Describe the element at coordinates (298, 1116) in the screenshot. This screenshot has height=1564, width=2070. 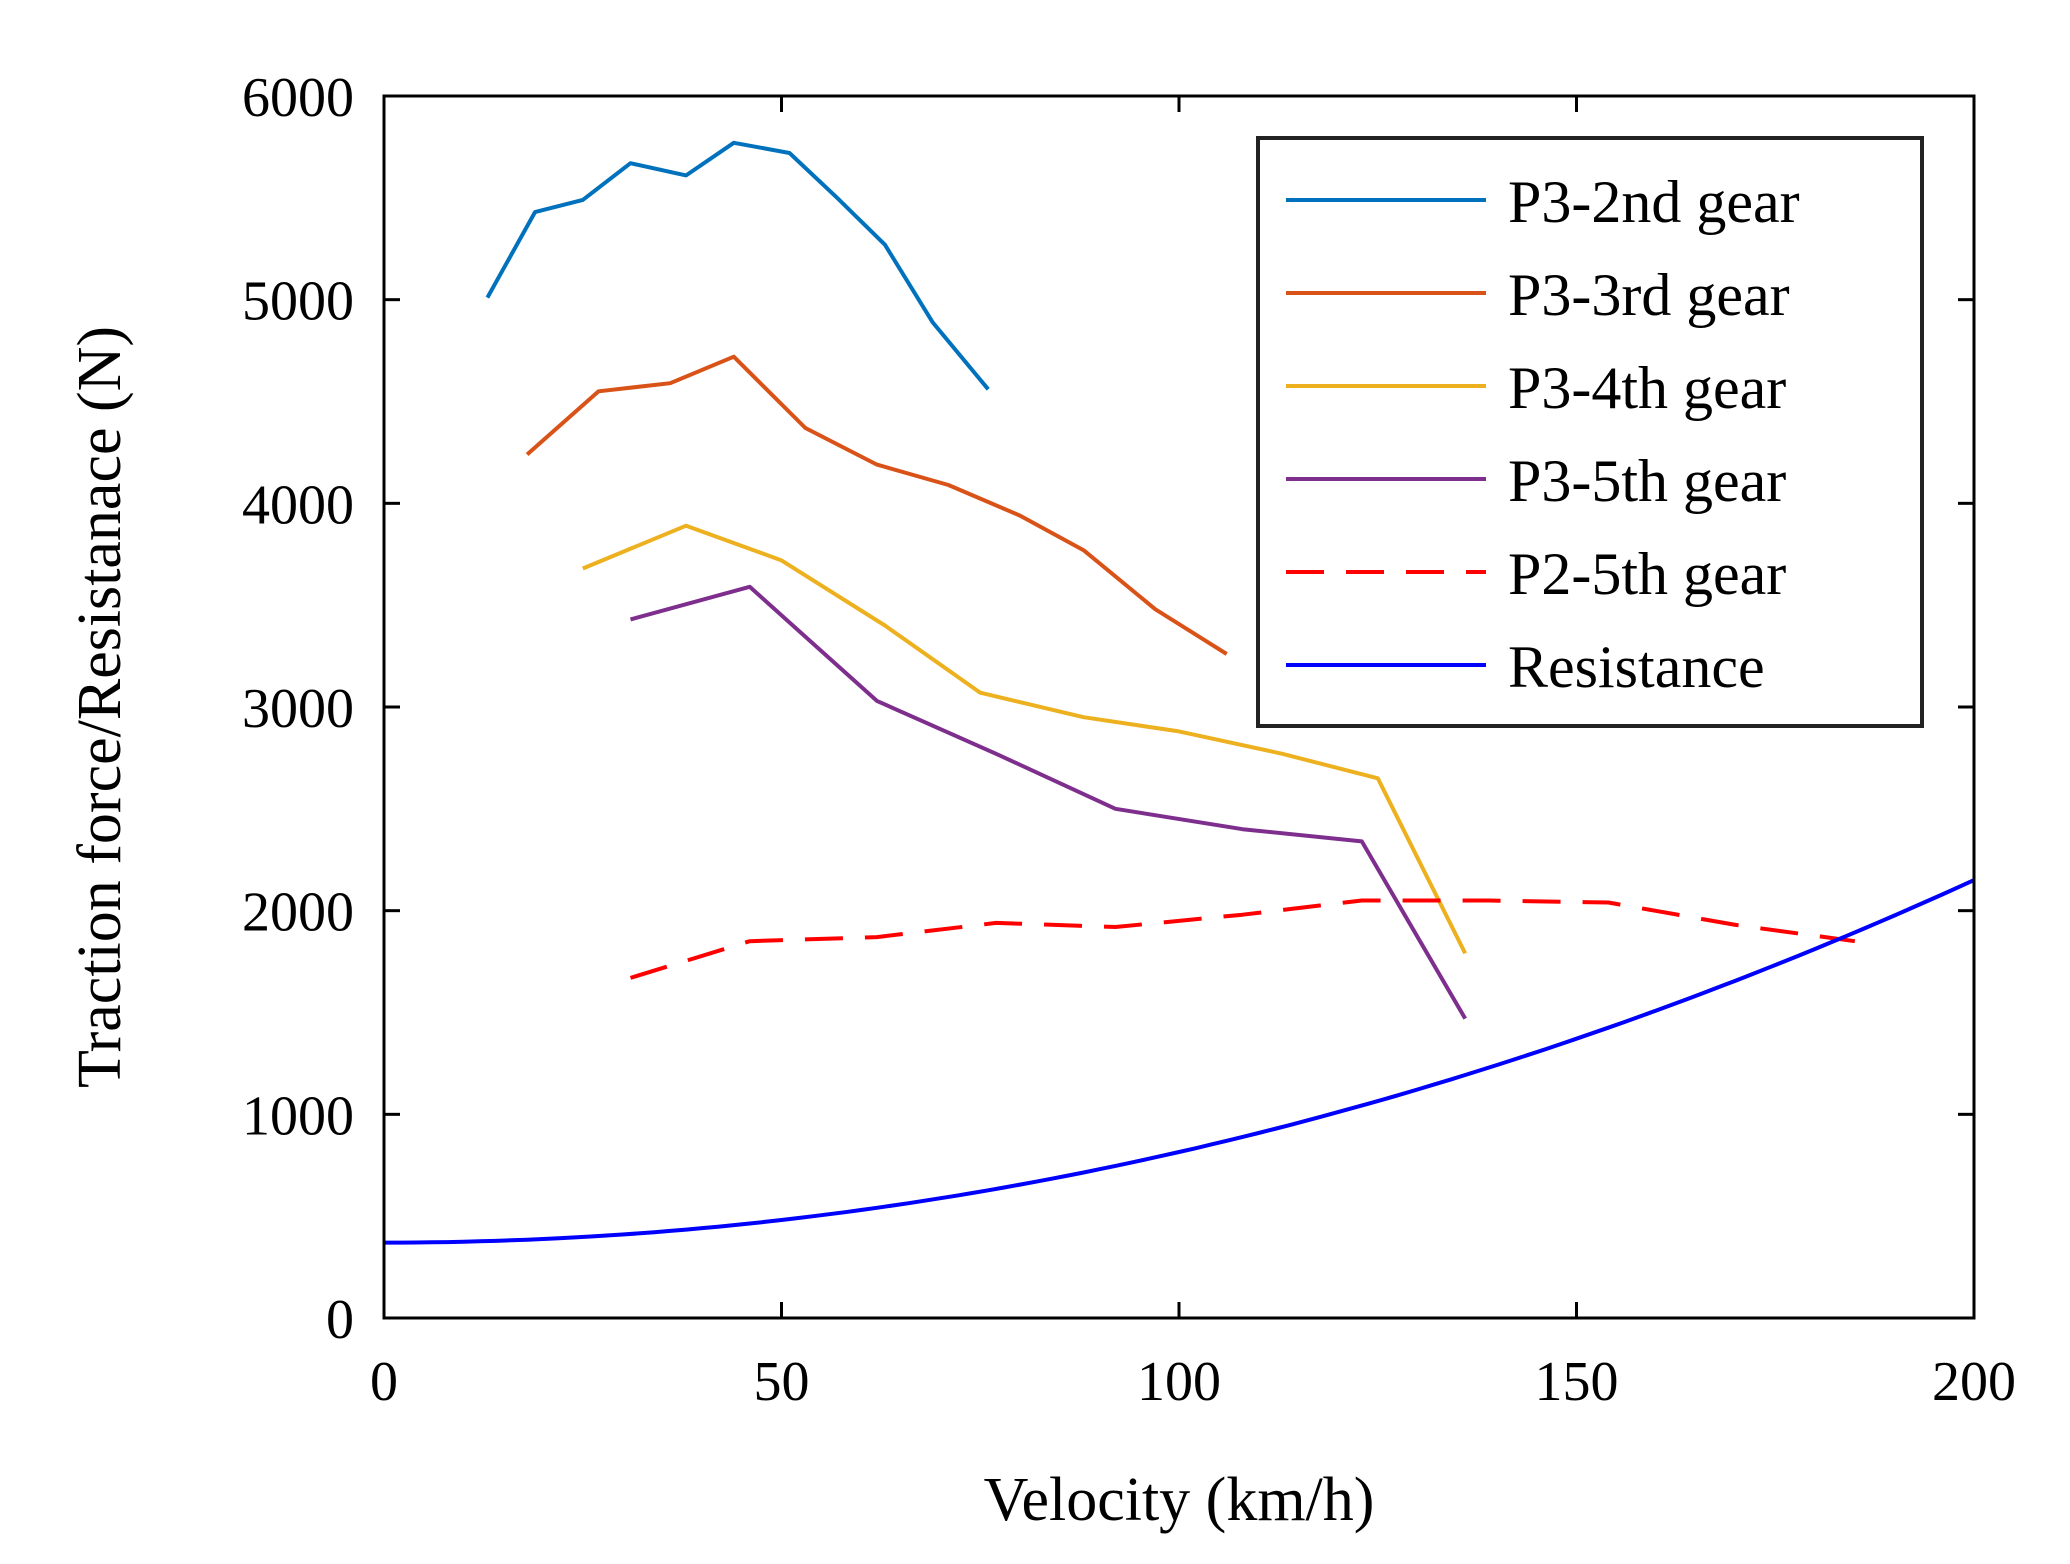
I see `y-tick-label: 1000` at that location.